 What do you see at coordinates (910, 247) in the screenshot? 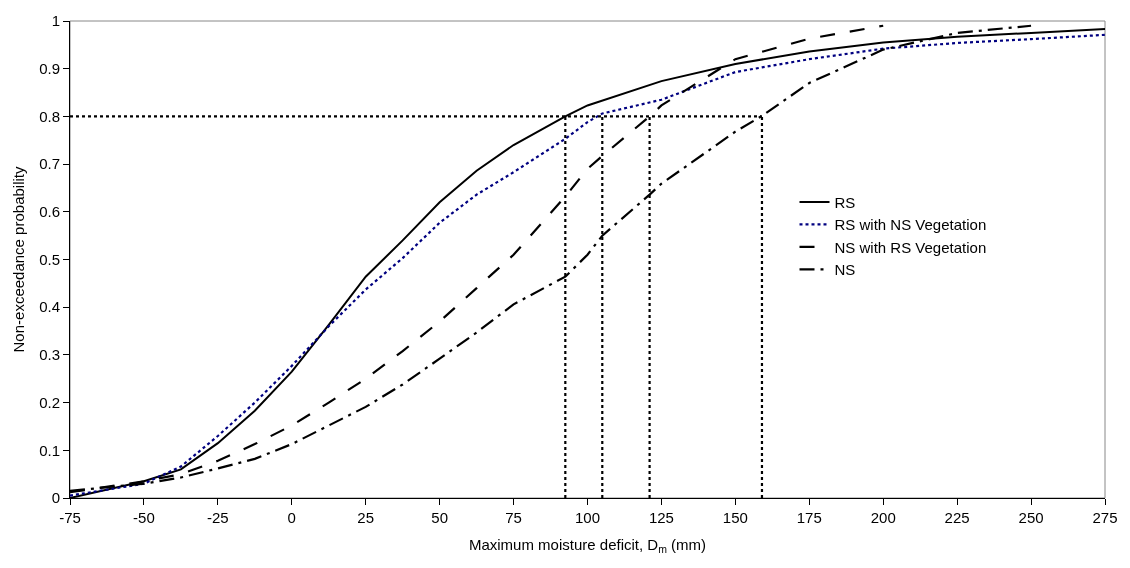
I see `legend-label: NS with RS Vegetation` at bounding box center [910, 247].